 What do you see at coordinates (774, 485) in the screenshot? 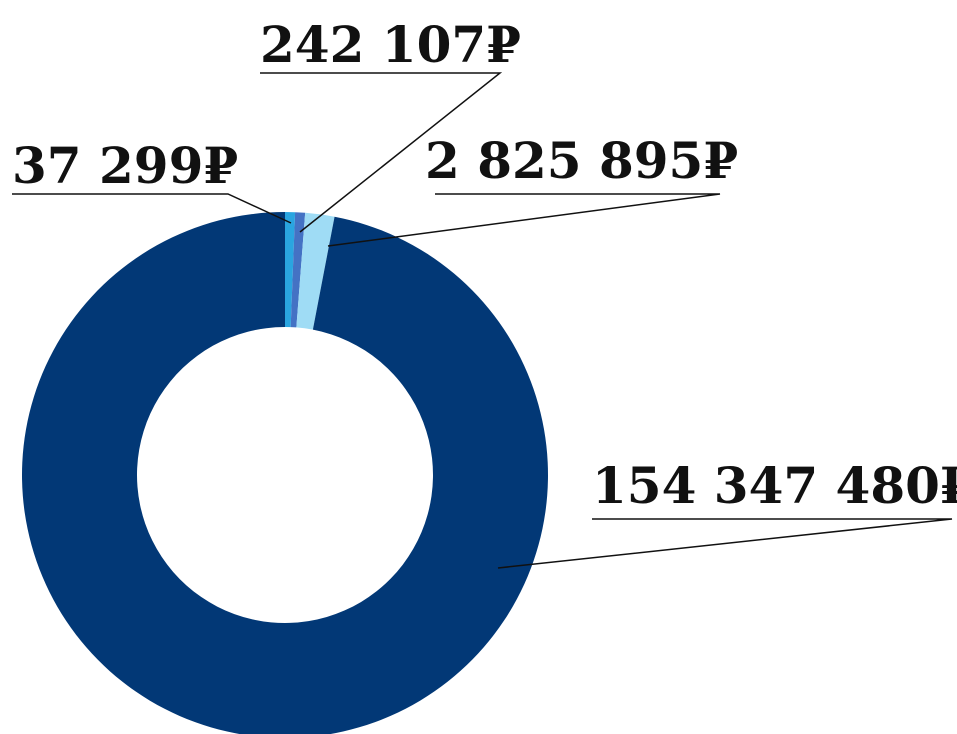
I see `slice-value-label: 154 347 480₽` at bounding box center [774, 485].